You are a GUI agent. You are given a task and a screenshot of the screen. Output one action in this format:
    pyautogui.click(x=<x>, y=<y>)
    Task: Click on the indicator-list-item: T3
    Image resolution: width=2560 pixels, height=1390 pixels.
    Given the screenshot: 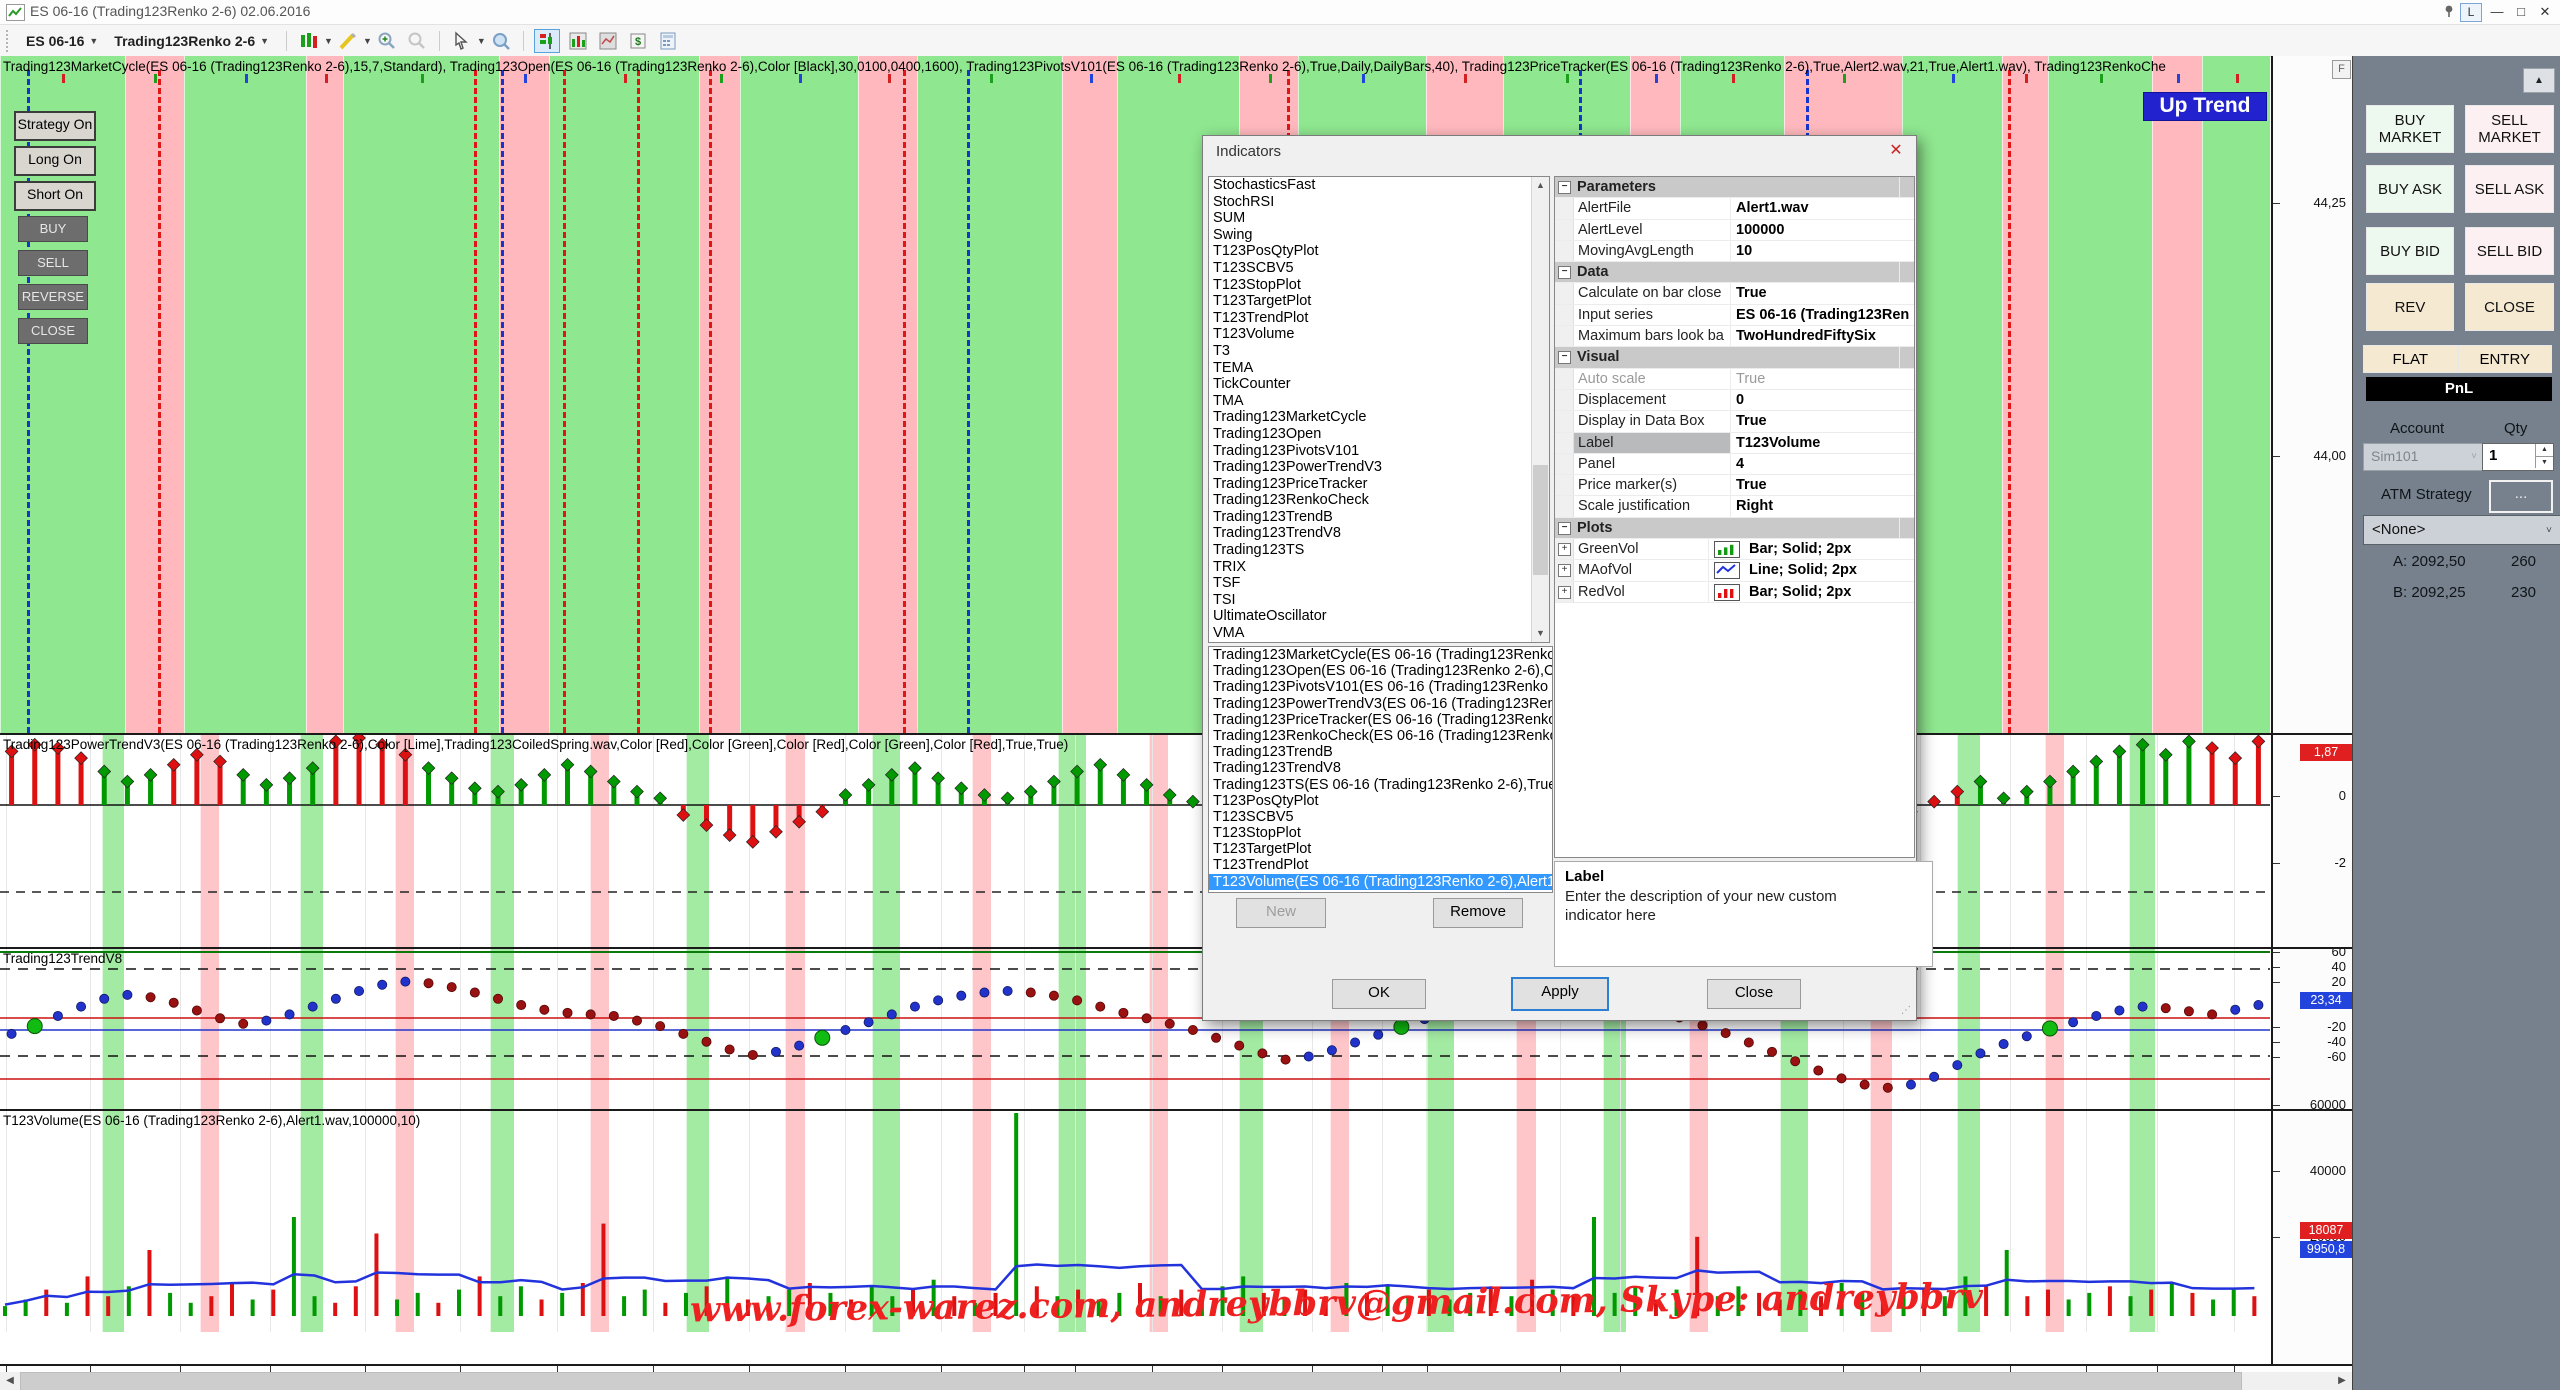 What is the action you would take?
    pyautogui.click(x=1221, y=350)
    